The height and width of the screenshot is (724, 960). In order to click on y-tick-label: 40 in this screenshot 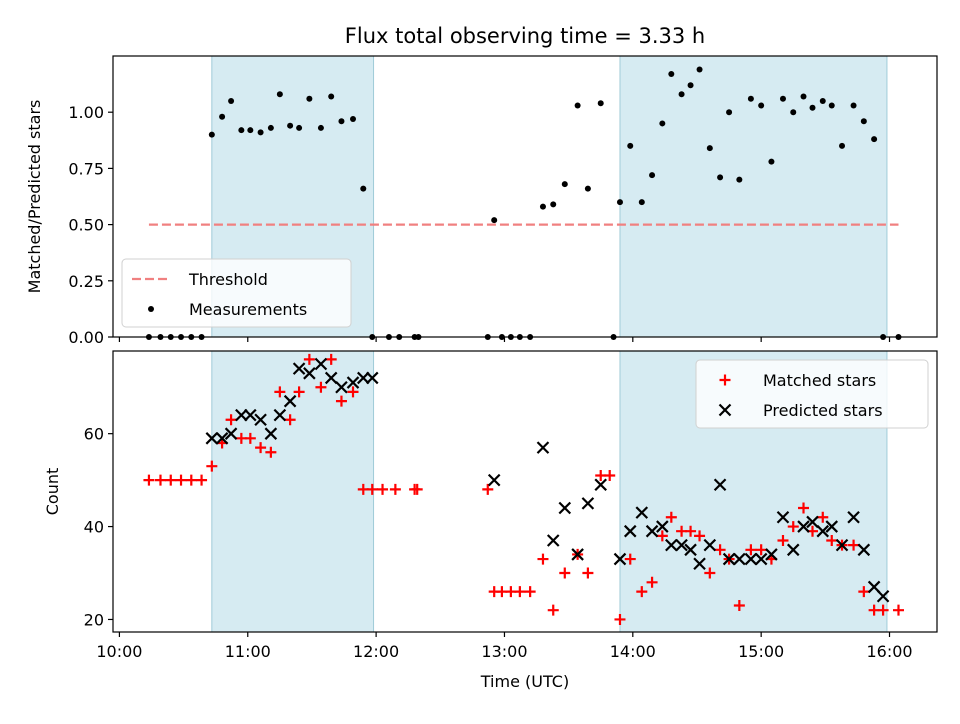, I will do `click(94, 527)`.